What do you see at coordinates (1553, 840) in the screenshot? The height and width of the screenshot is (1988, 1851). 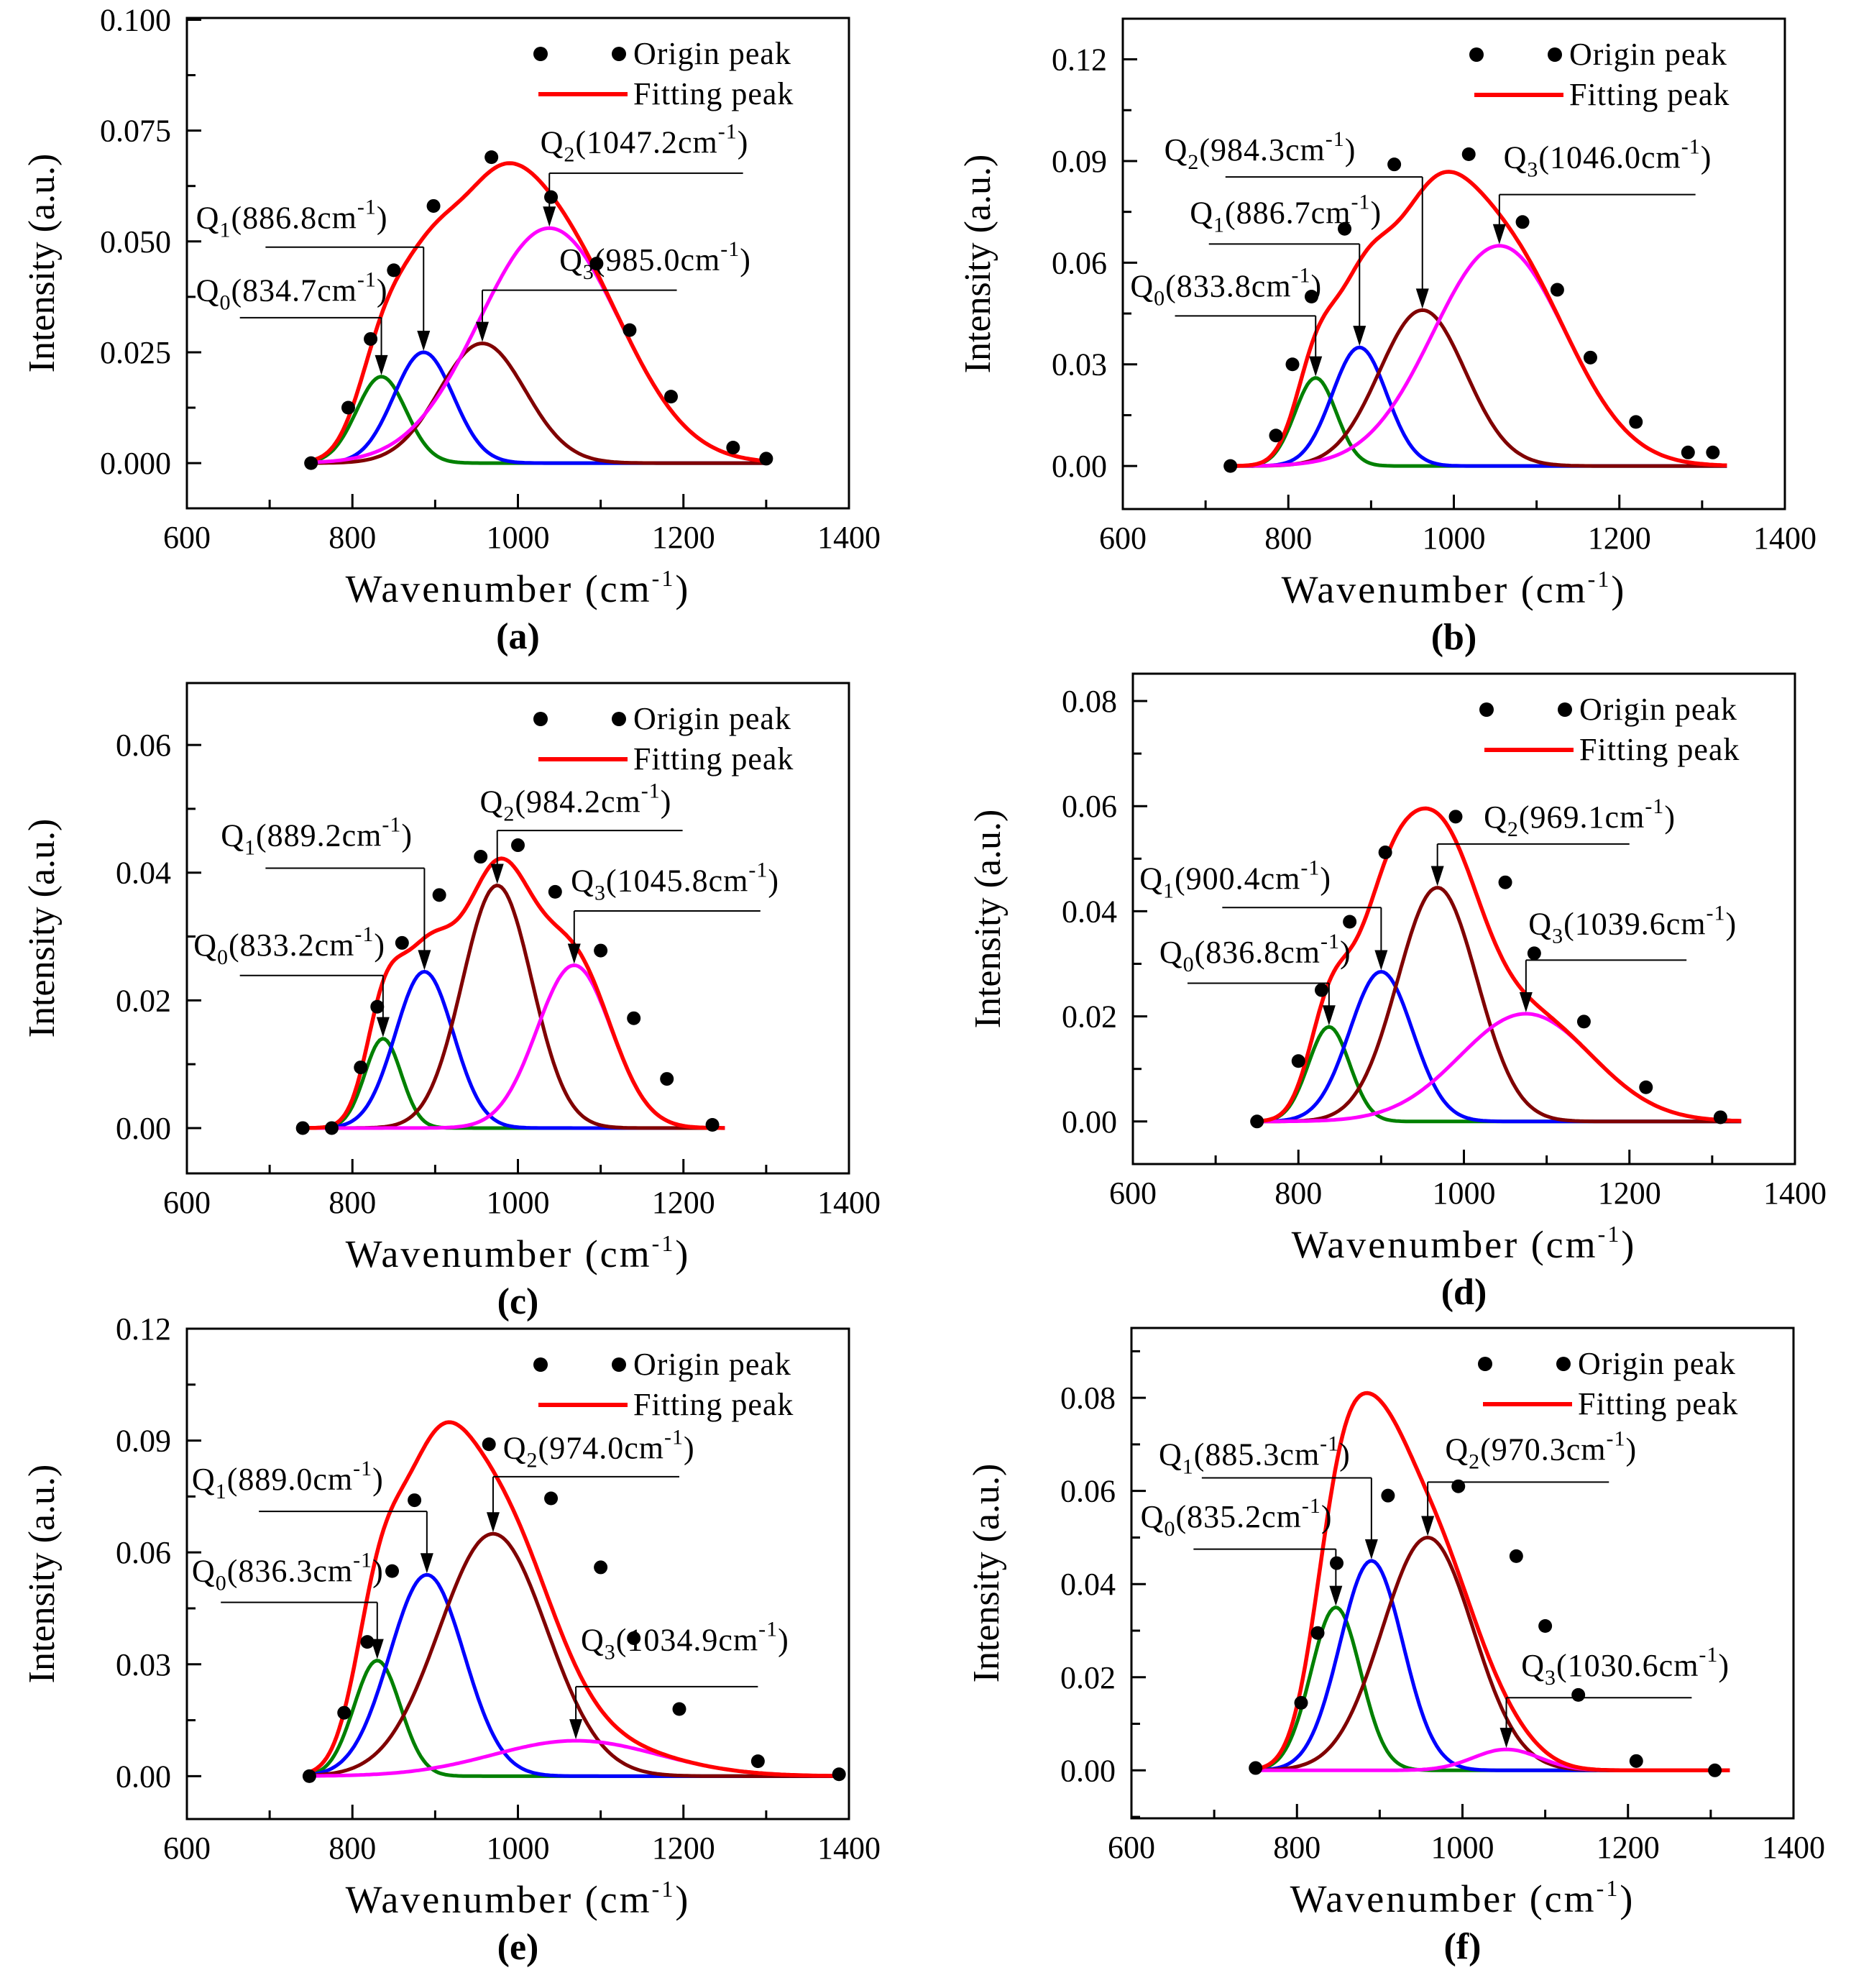 I see `peak-annotation: Q2(969.1cm-1)` at bounding box center [1553, 840].